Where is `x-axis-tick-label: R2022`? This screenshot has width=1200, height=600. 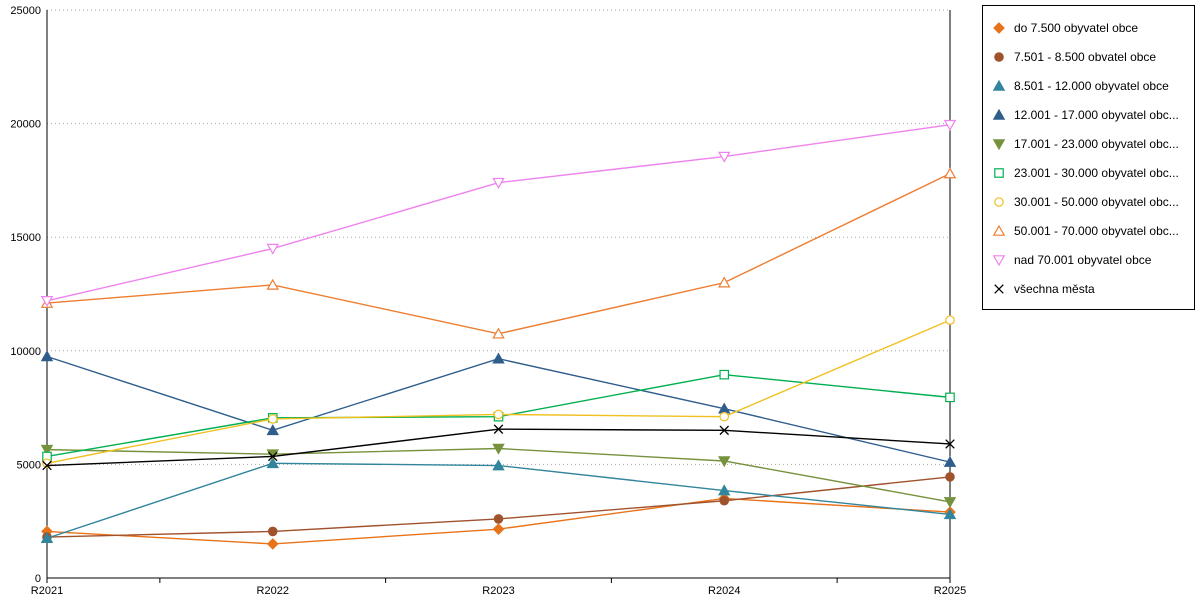 x-axis-tick-label: R2022 is located at coordinates (273, 591).